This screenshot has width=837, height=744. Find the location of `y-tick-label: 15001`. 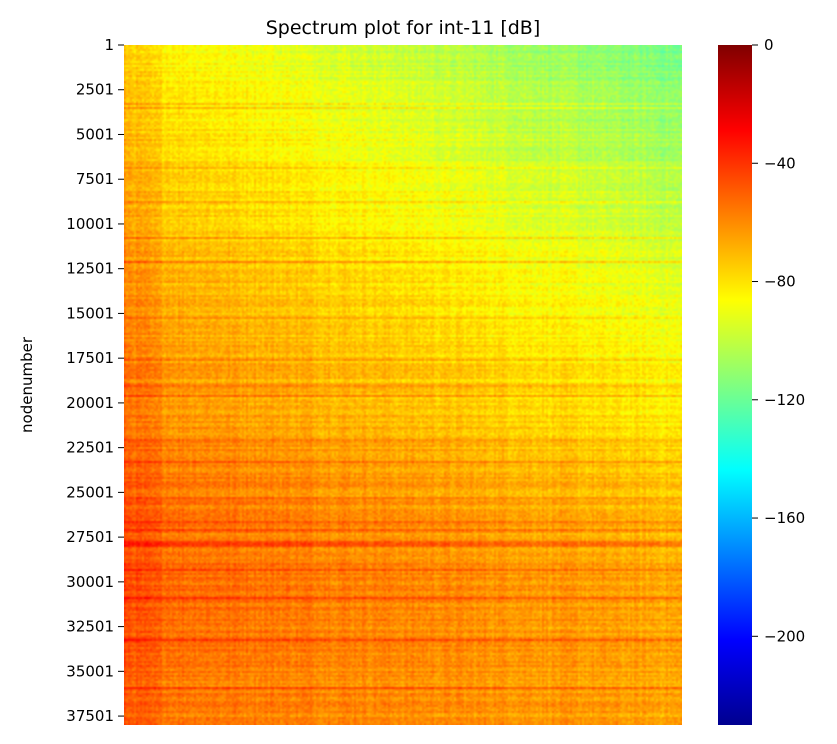

y-tick-label: 15001 is located at coordinates (90, 313).